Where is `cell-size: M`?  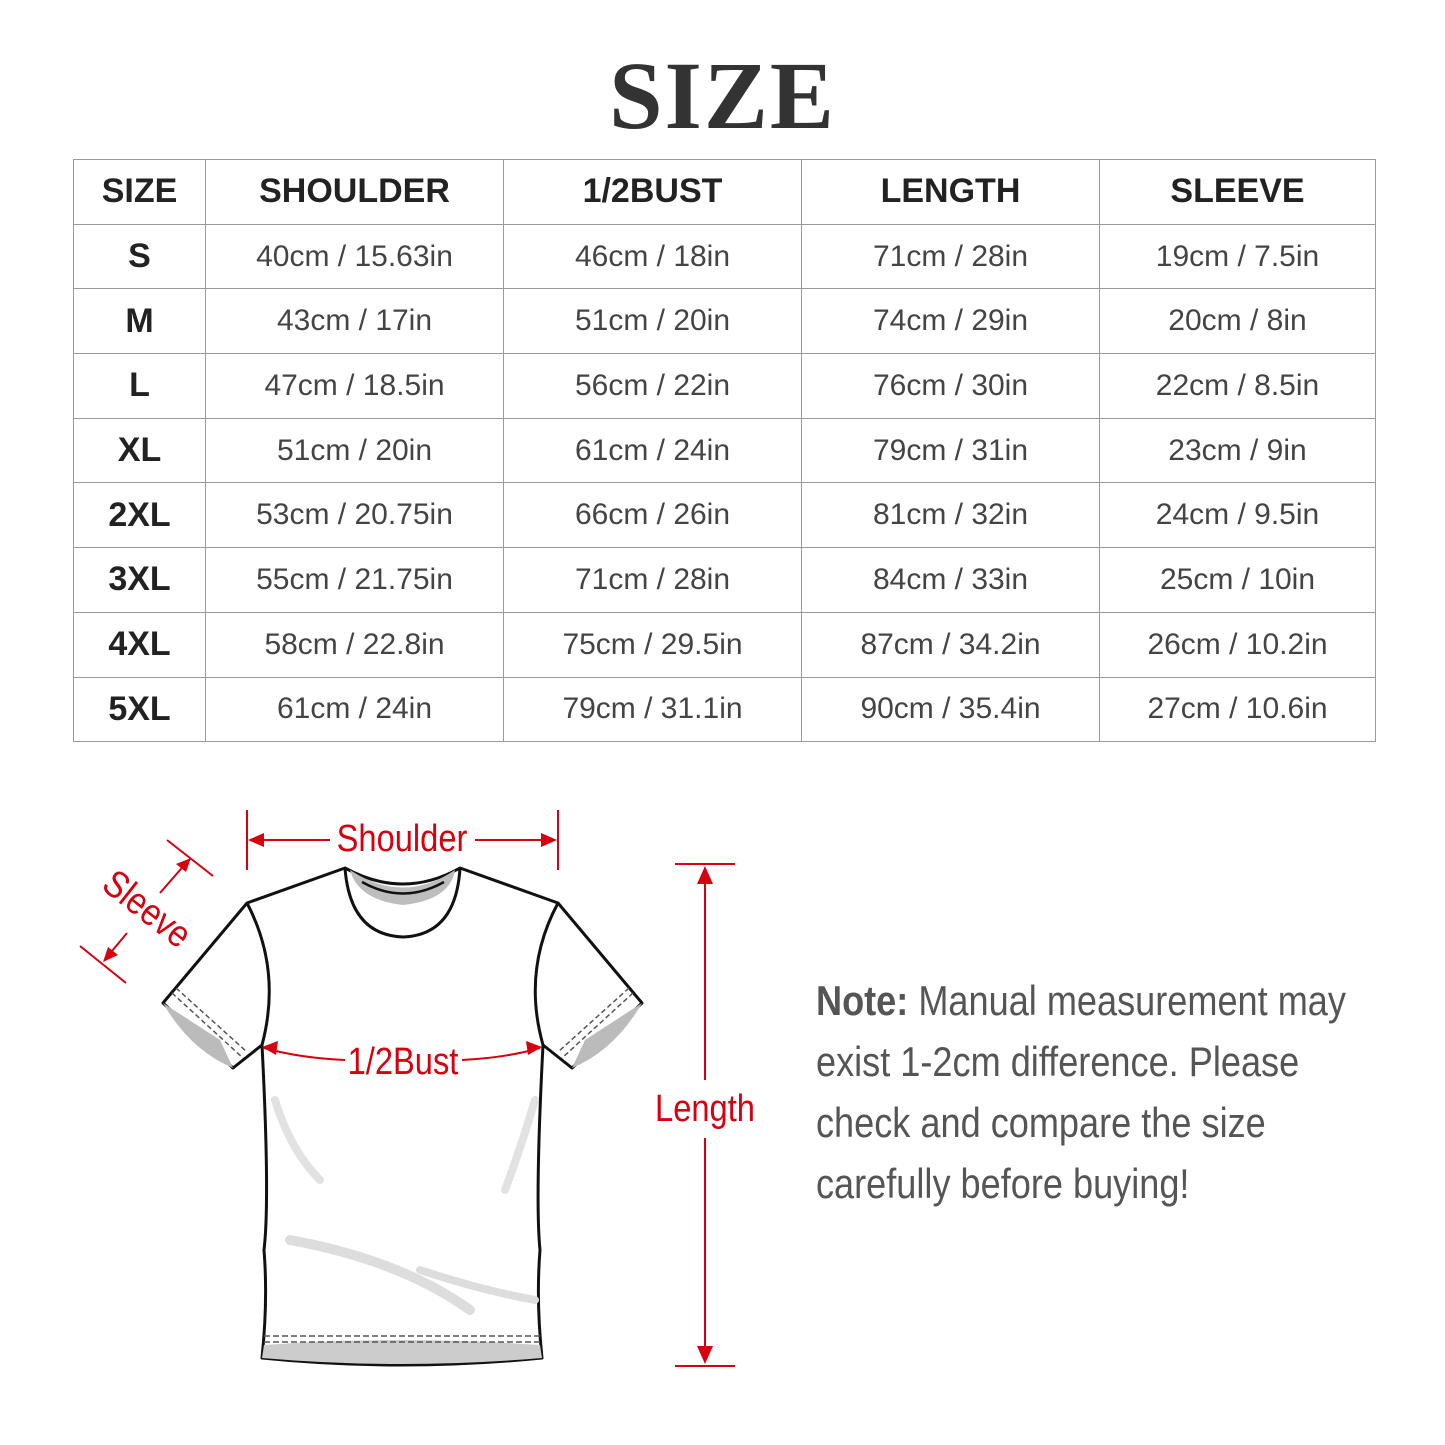
cell-size: M is located at coordinates (139, 321).